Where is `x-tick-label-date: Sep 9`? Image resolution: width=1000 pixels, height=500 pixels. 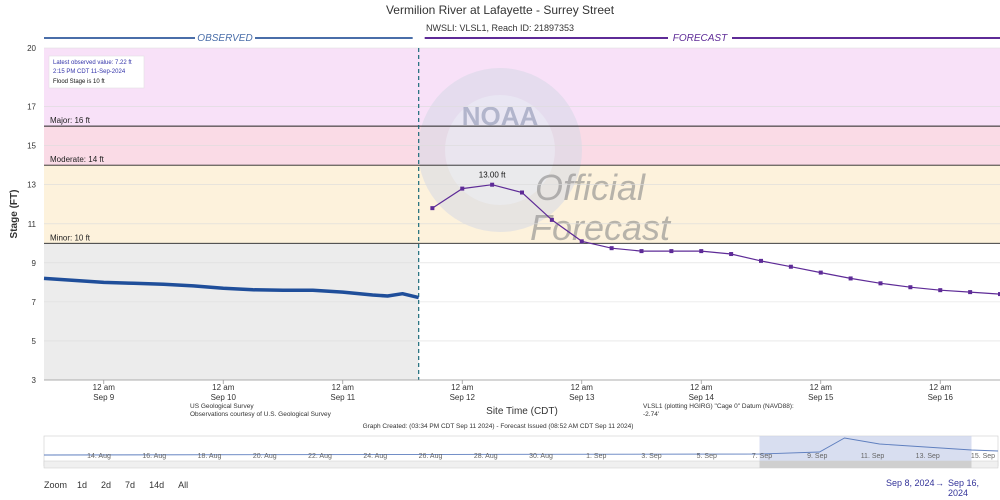
x-tick-label-date: Sep 9 is located at coordinates (103, 397).